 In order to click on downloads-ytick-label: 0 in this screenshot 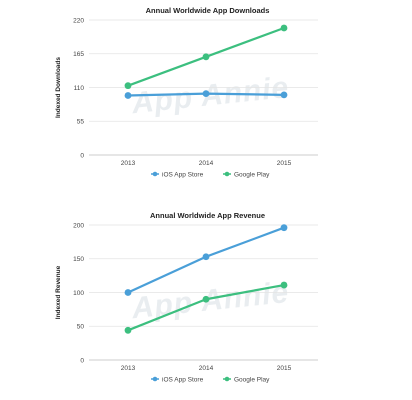, I will do `click(82, 155)`.